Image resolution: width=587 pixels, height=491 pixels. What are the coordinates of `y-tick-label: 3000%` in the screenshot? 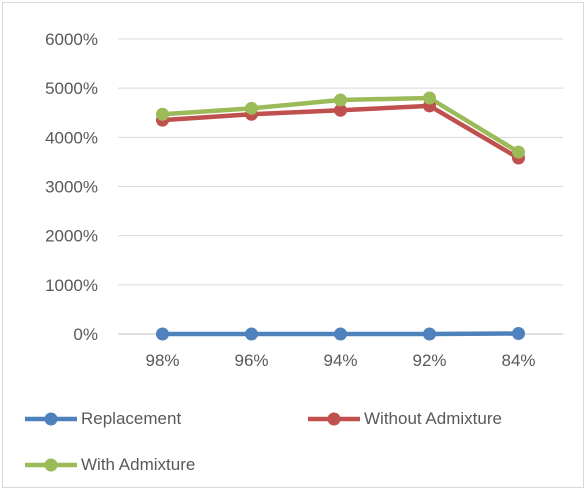 It's located at (71, 187).